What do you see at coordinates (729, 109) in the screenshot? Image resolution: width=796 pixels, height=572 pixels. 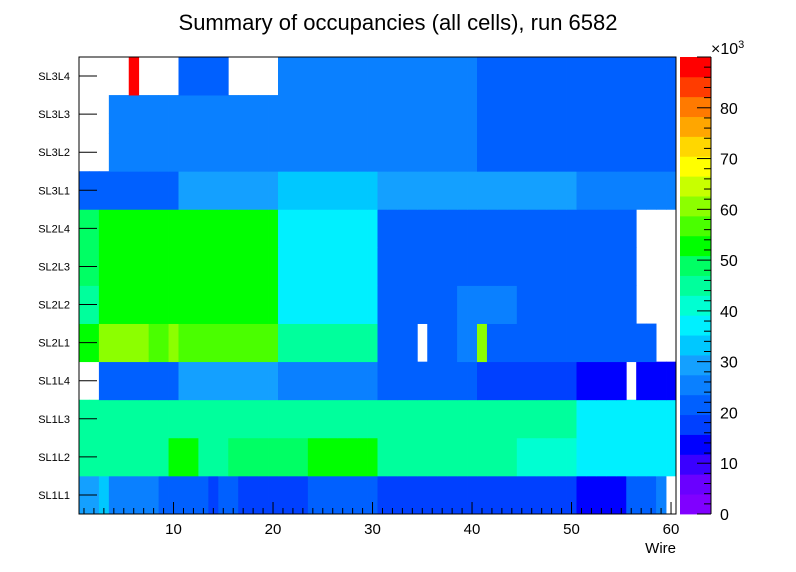 I see `z-tick-label: 80` at bounding box center [729, 109].